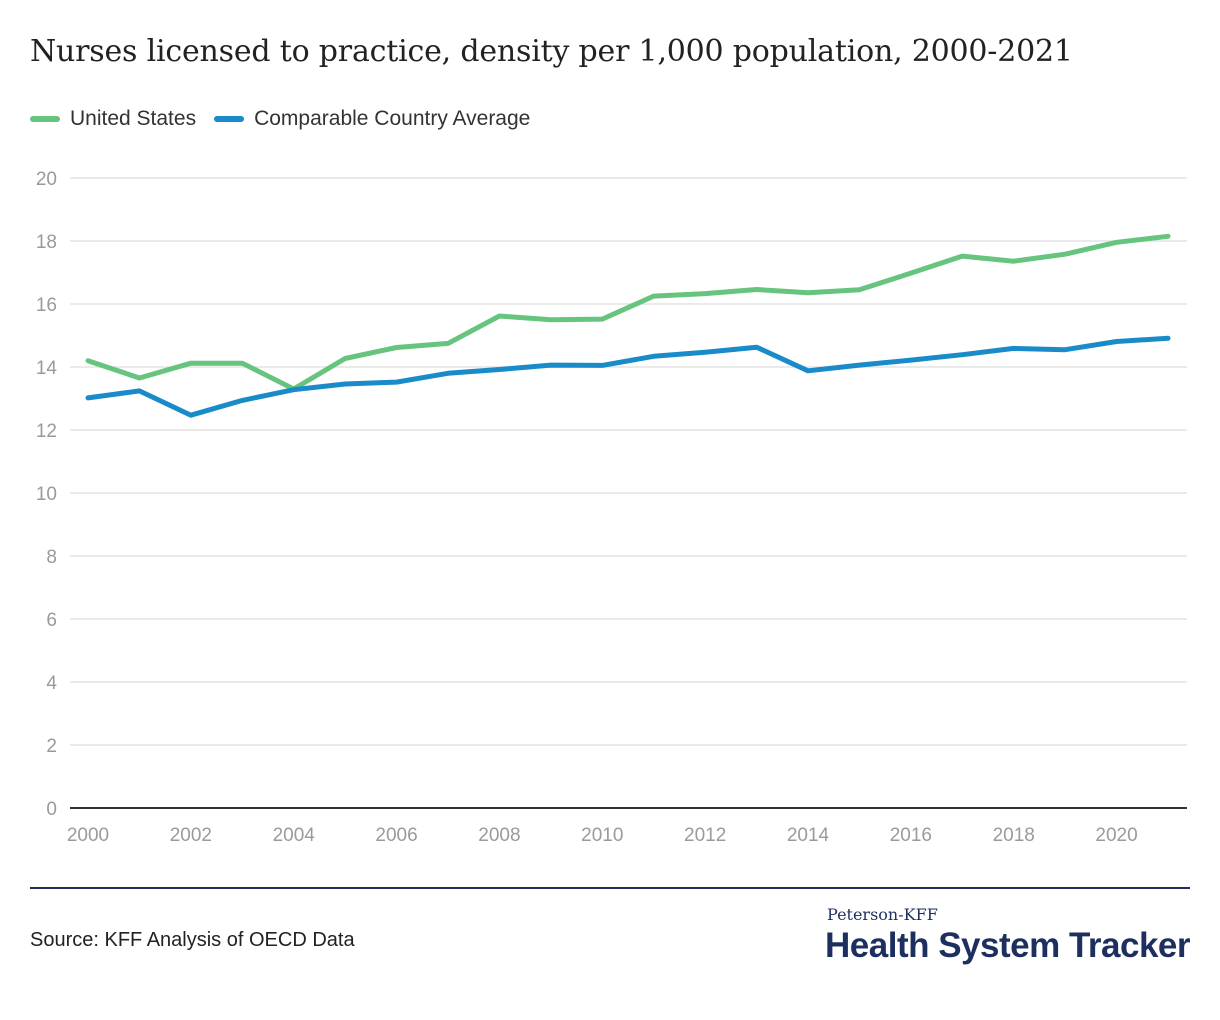 This screenshot has width=1220, height=1020. I want to click on x-tick-label: 2008, so click(499, 835).